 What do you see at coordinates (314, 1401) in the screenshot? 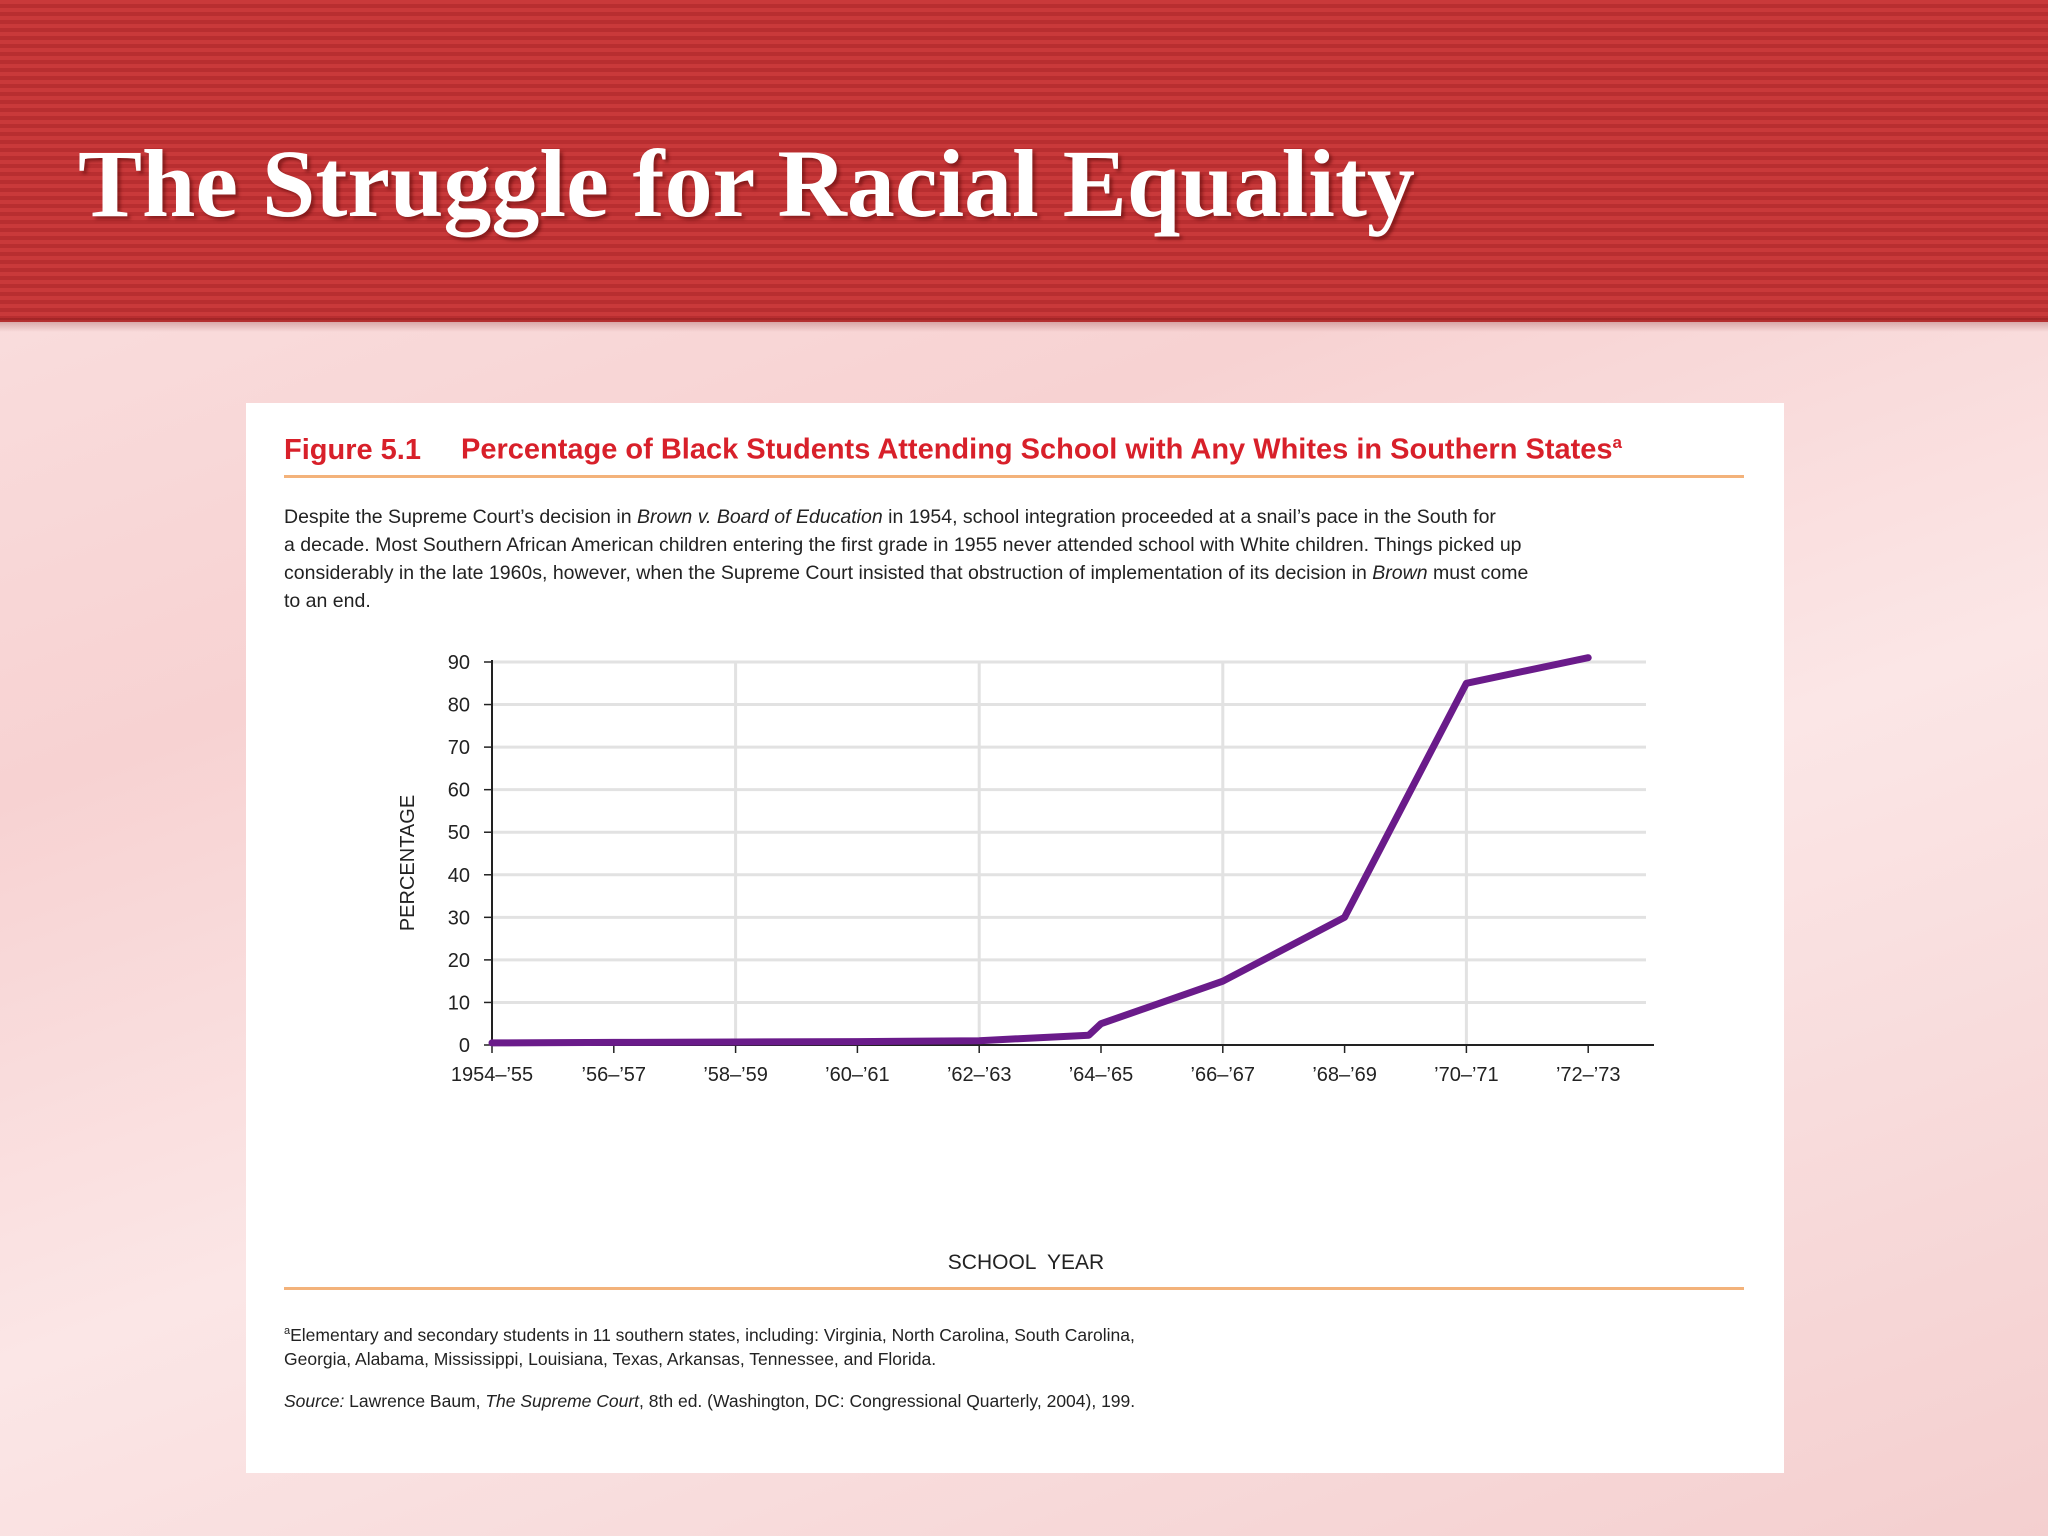
I see `source-label: Source:` at bounding box center [314, 1401].